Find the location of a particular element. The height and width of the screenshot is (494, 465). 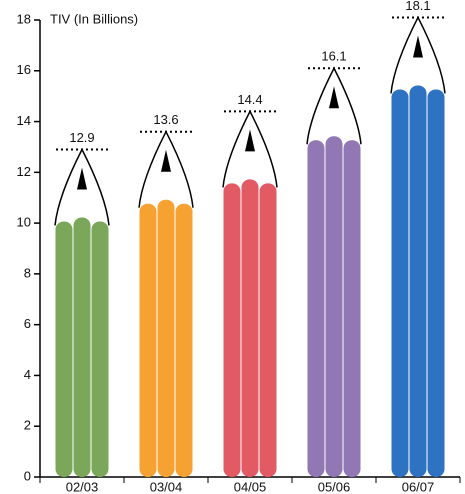

value-label: 18.1 is located at coordinates (417, 6).